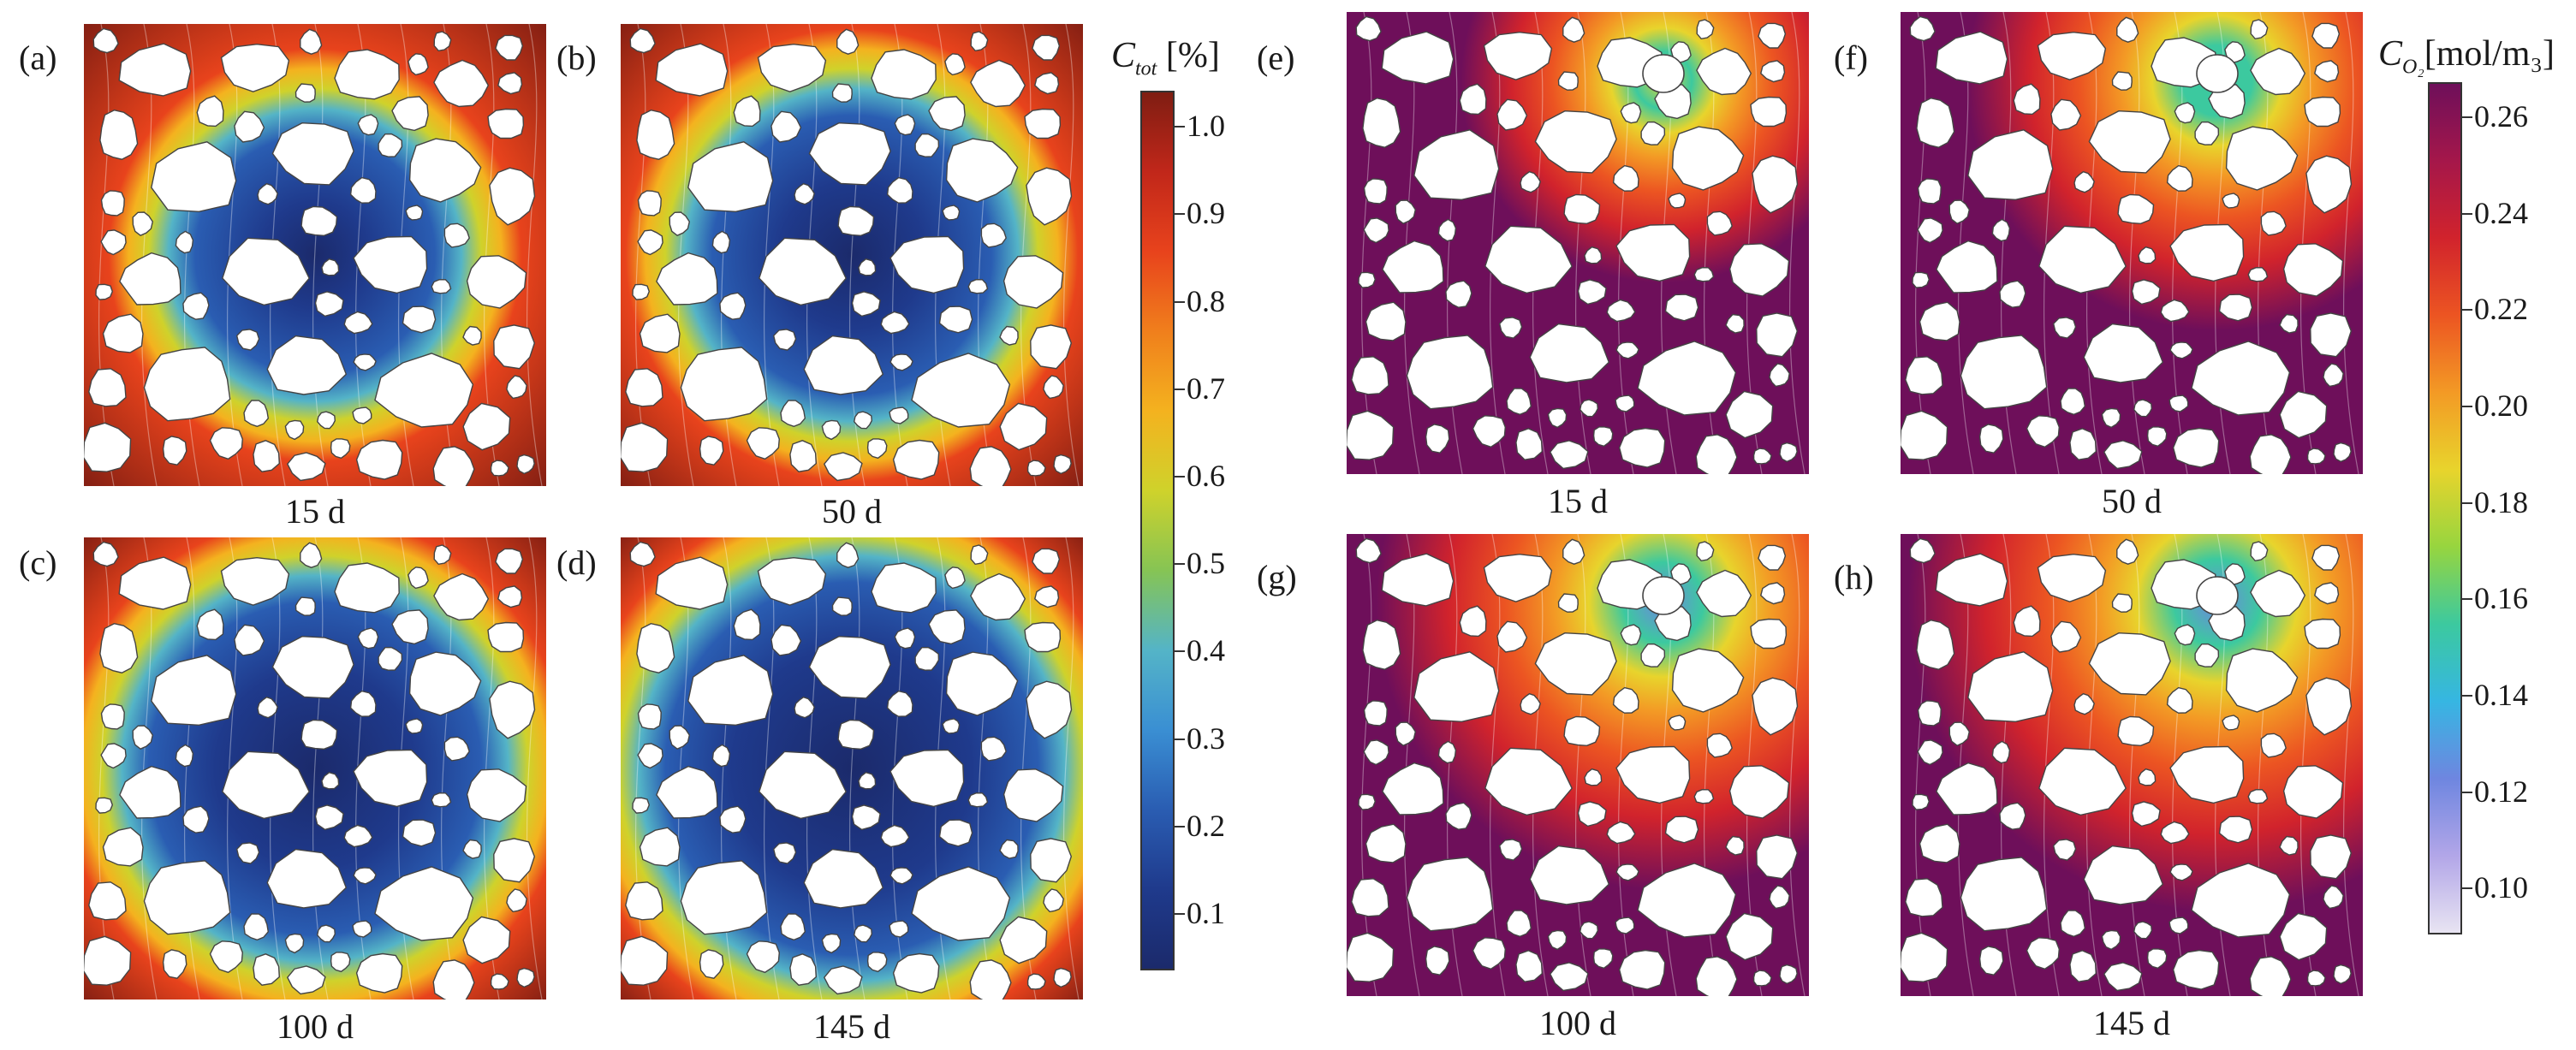 Image resolution: width=2576 pixels, height=1050 pixels. Describe the element at coordinates (315, 511) in the screenshot. I see `time-label-a: 15 d` at that location.